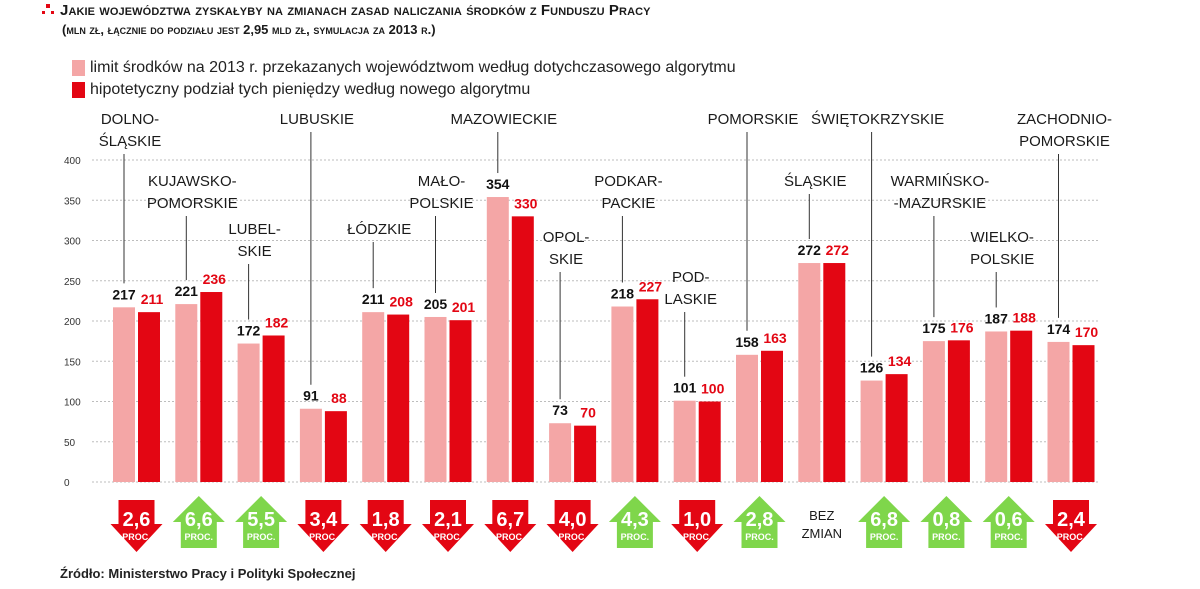 This screenshot has width=1200, height=589. I want to click on change-value: 4,0, so click(573, 520).